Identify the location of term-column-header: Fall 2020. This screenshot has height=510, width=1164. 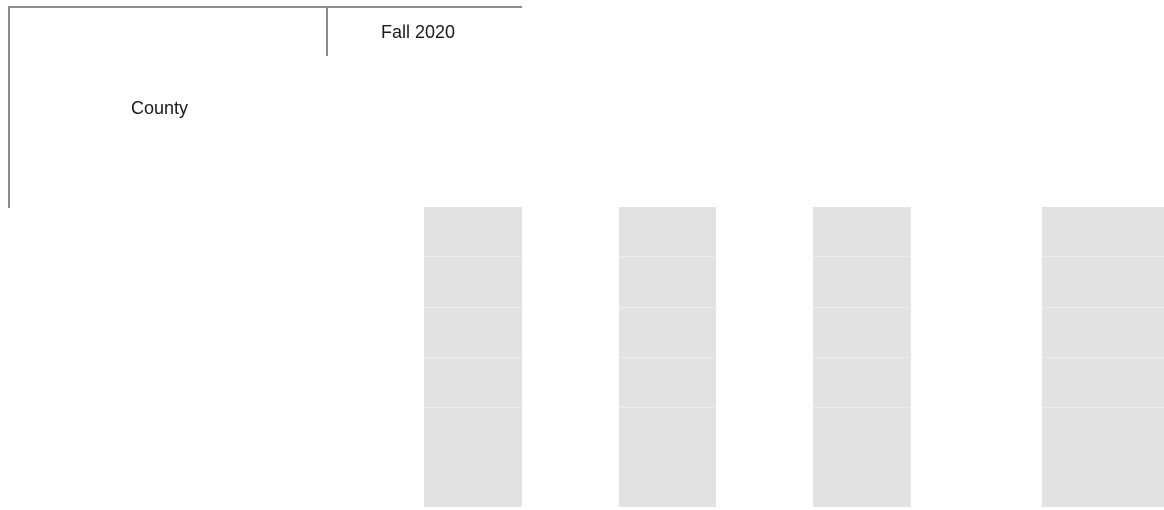
(418, 32).